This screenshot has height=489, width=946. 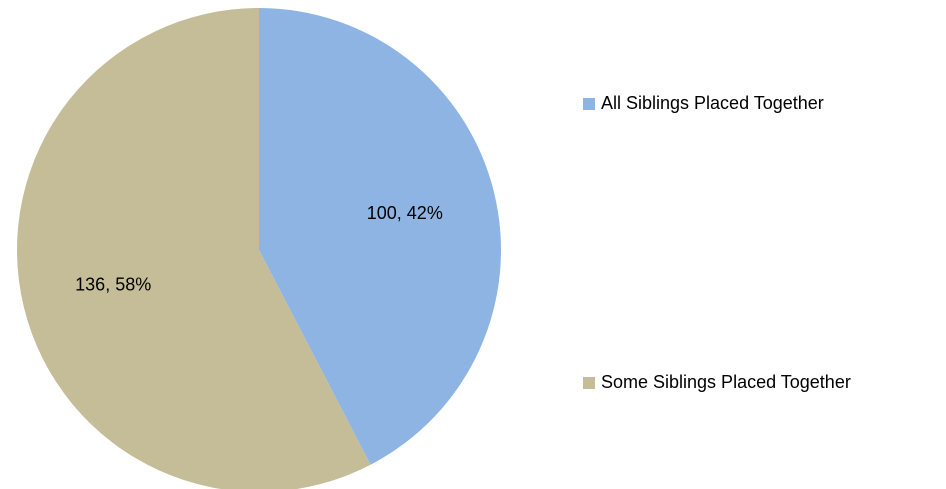 I want to click on legend-item-some-siblings-placed-together: Some Siblings Placed Together, so click(x=717, y=382).